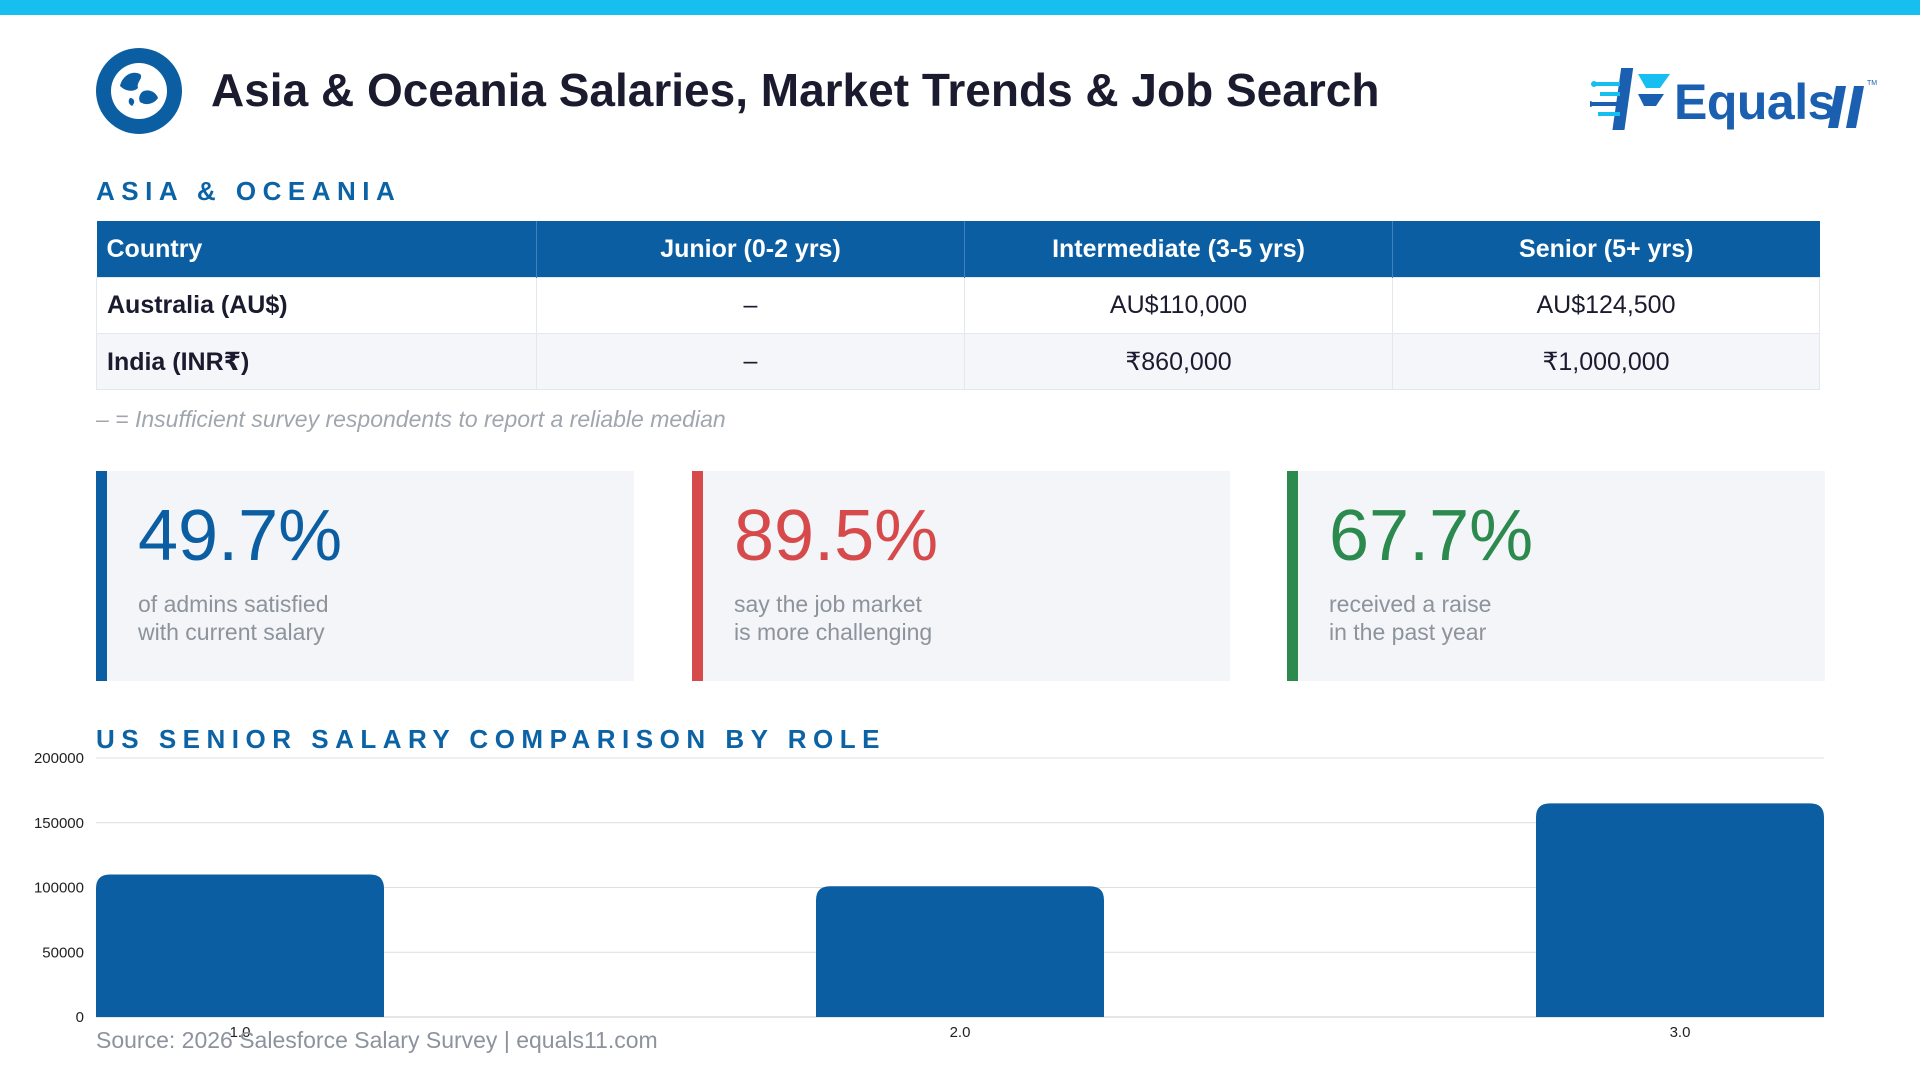  I want to click on table-row: Australia (AU$) – AU$110,000 AU$124,500, so click(958, 305).